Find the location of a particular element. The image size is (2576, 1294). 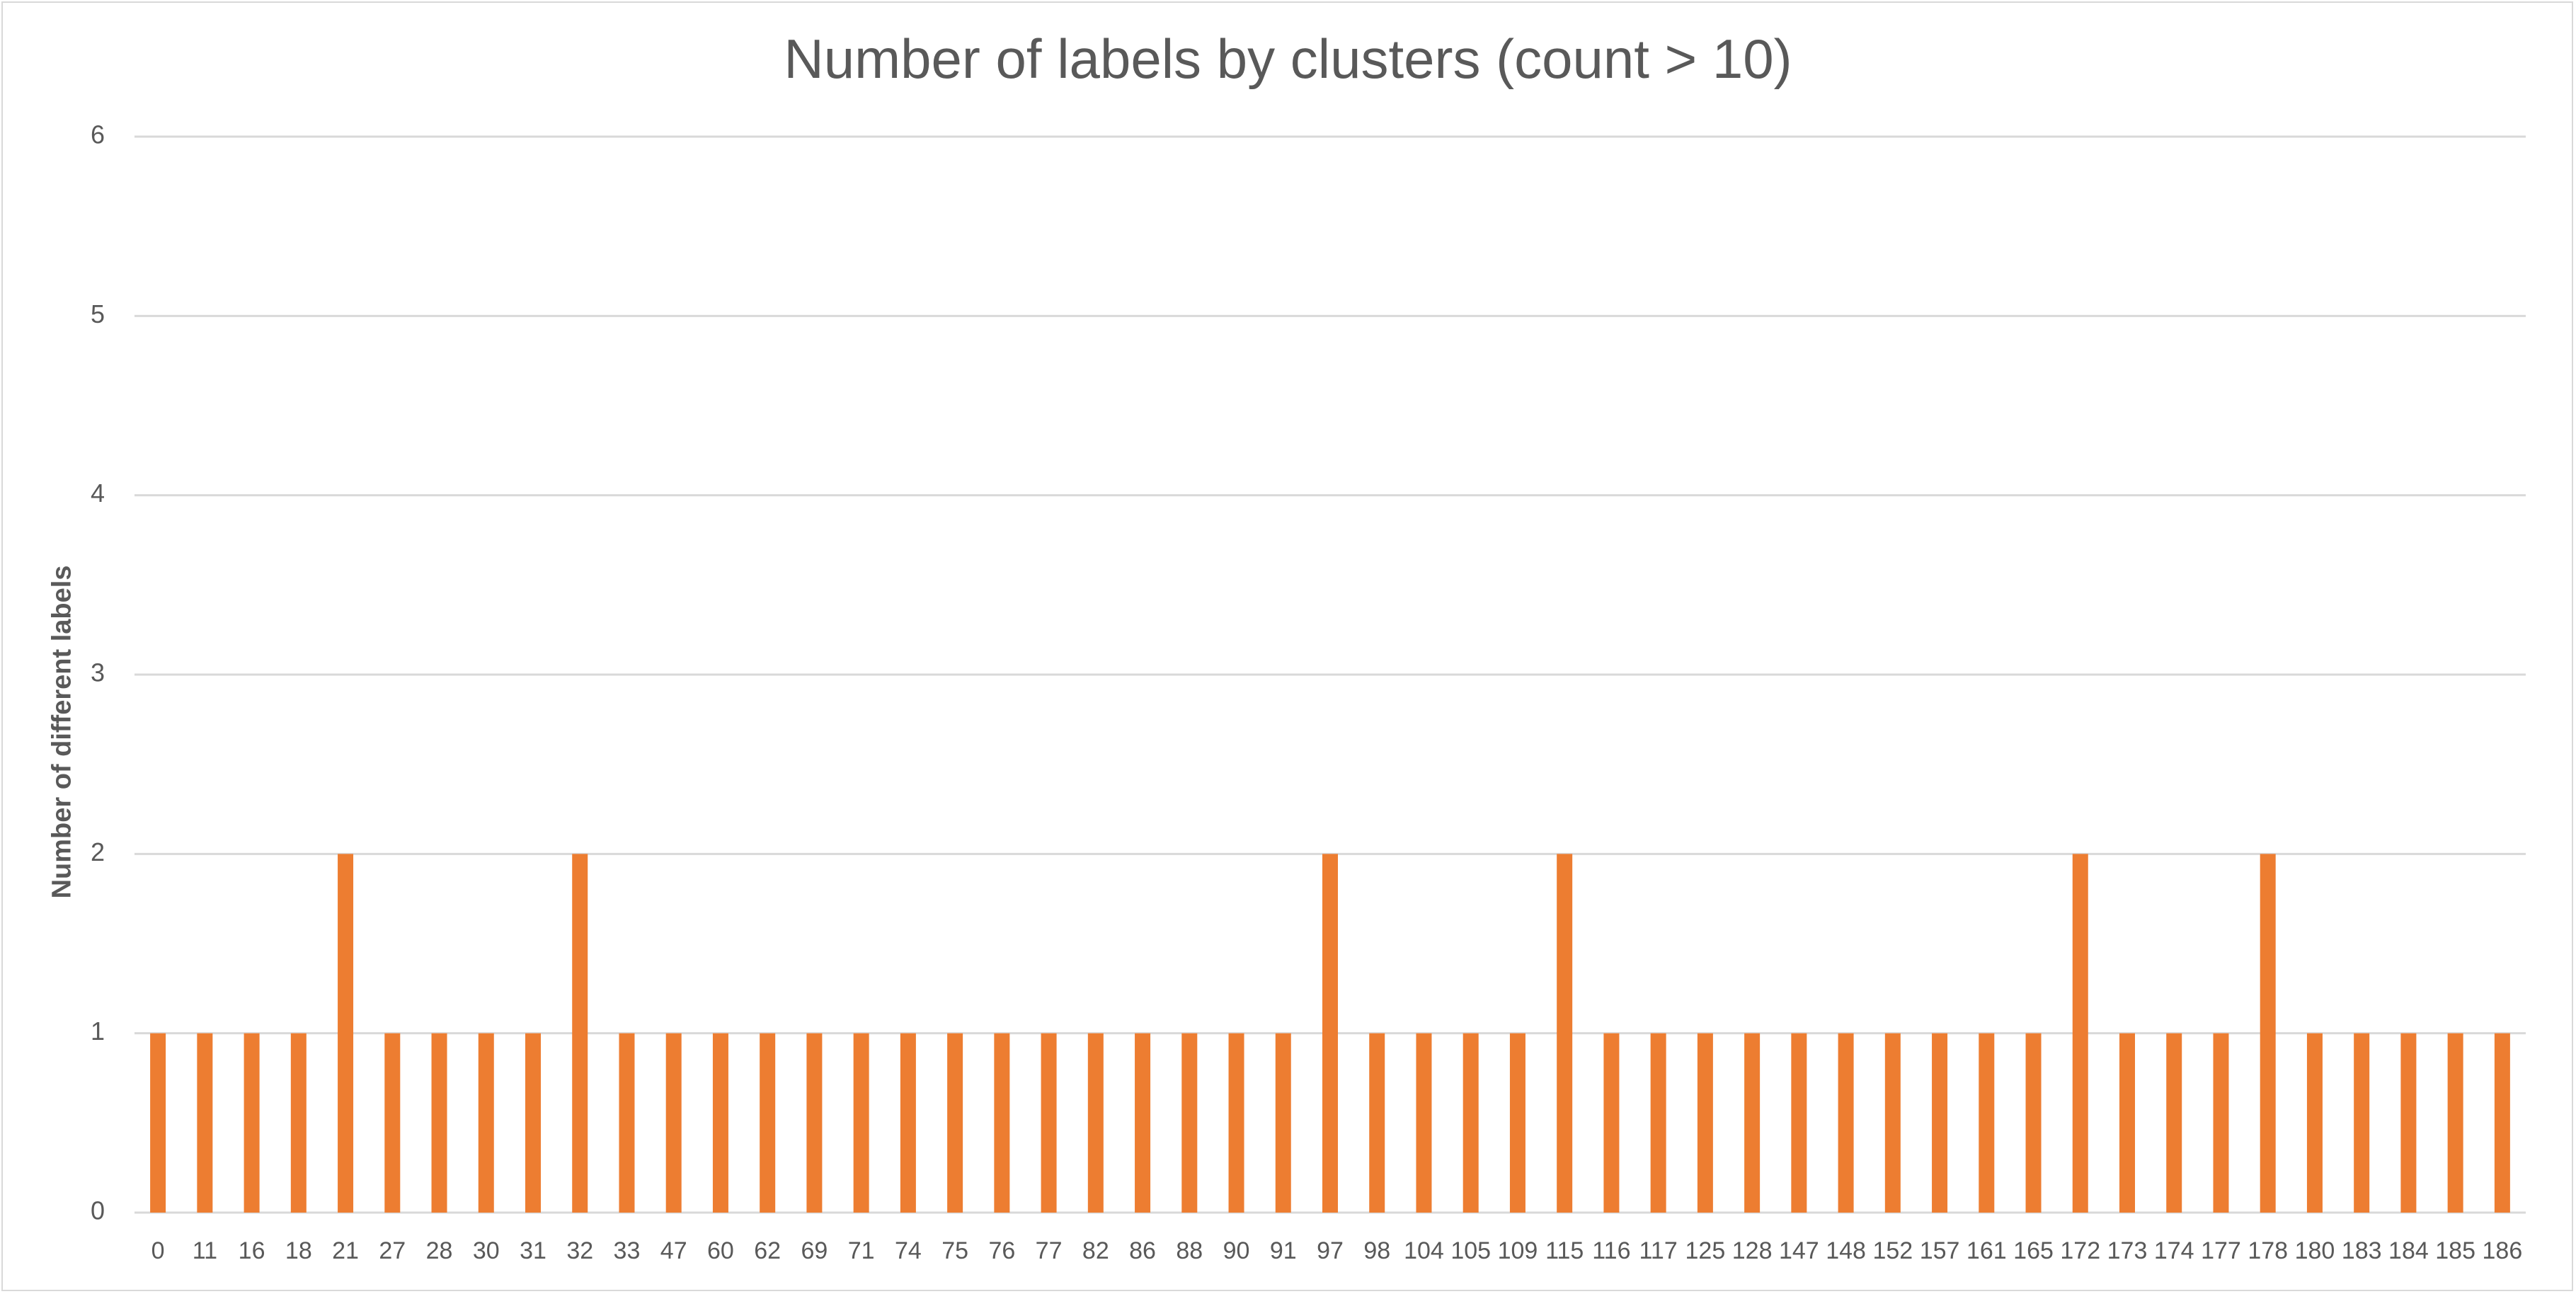

x-tick-label: 74 is located at coordinates (908, 1250).